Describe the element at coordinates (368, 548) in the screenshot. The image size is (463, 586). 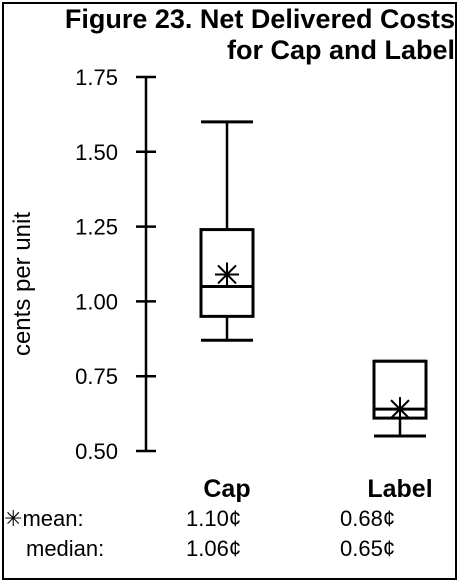
I see `label-median-value: 0.65¢` at that location.